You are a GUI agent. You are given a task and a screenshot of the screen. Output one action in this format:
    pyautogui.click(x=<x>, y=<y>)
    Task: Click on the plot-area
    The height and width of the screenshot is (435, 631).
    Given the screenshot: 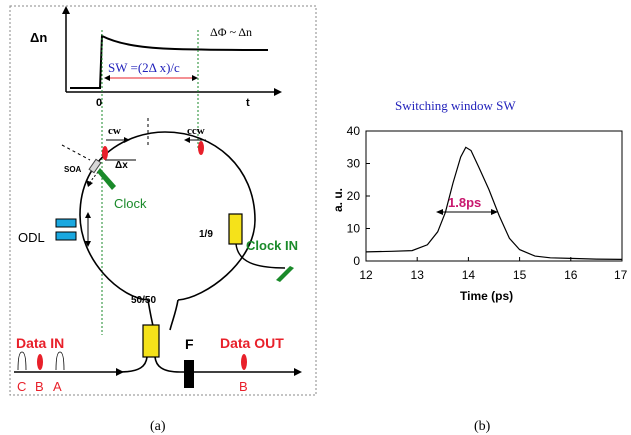 What is the action you would take?
    pyautogui.click(x=494, y=196)
    